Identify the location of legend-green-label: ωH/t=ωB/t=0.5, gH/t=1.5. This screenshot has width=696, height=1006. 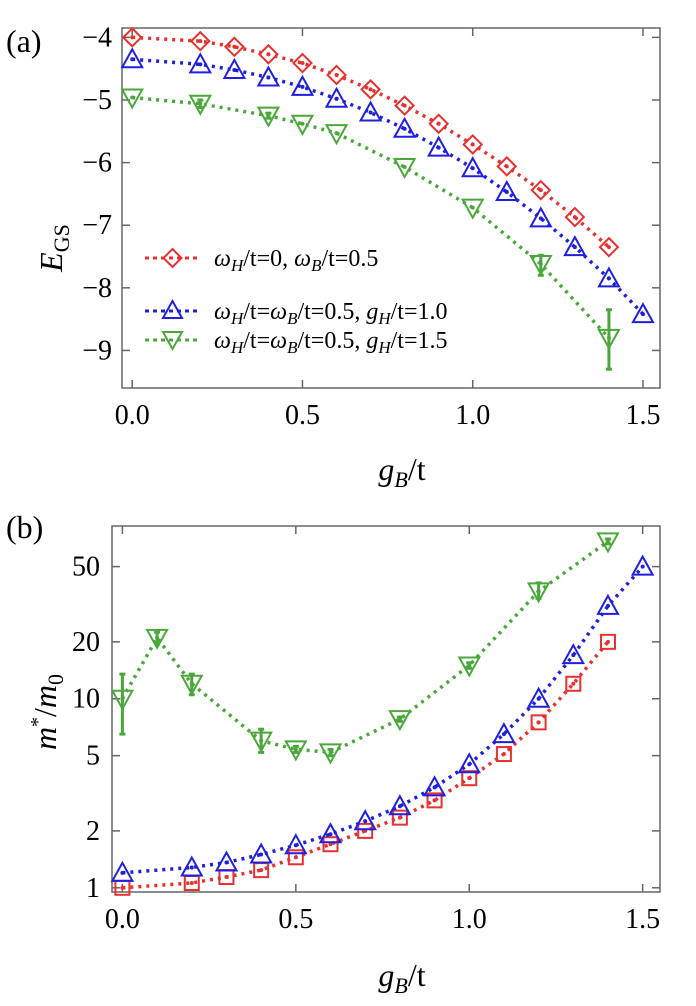
(330, 342).